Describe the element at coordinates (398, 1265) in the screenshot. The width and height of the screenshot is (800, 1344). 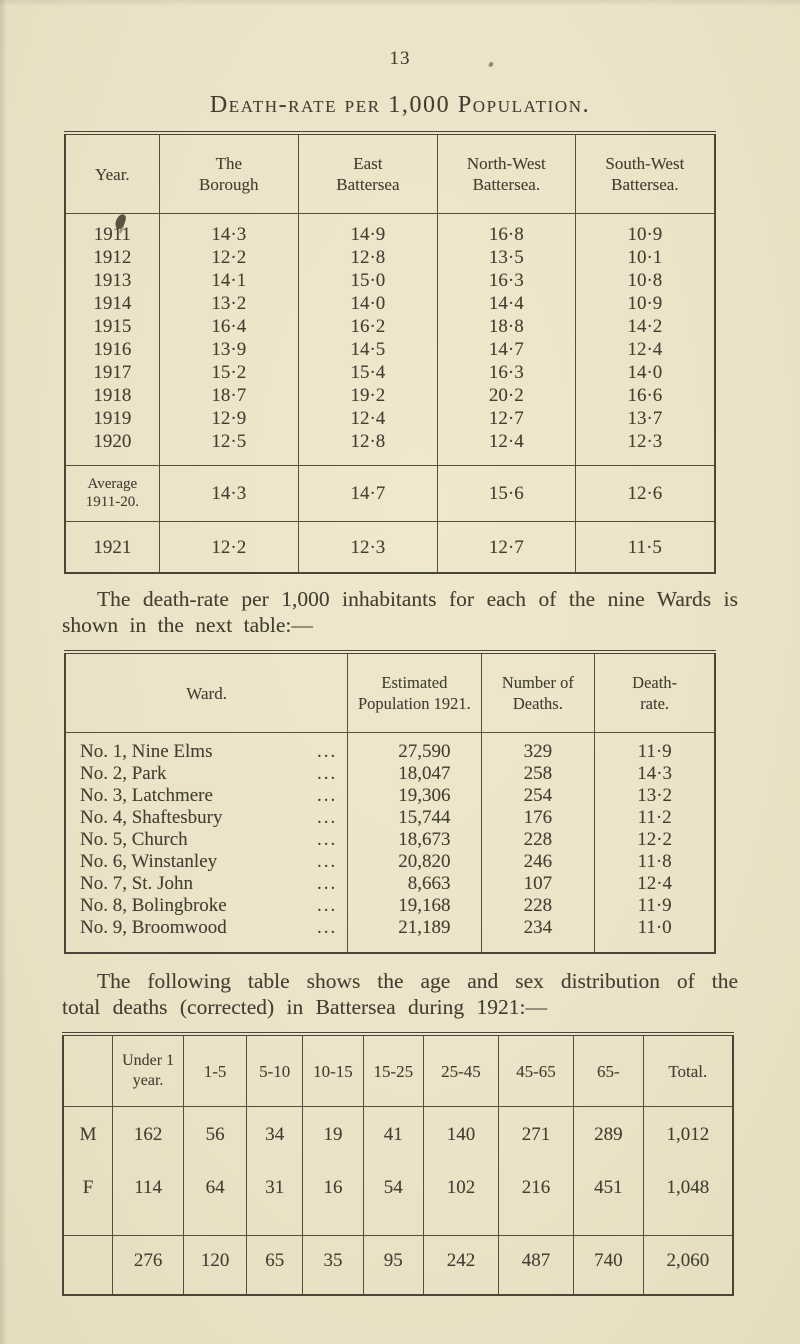
I see `totals-row: 276 120 65 35 95 242 487 740 2,060` at that location.